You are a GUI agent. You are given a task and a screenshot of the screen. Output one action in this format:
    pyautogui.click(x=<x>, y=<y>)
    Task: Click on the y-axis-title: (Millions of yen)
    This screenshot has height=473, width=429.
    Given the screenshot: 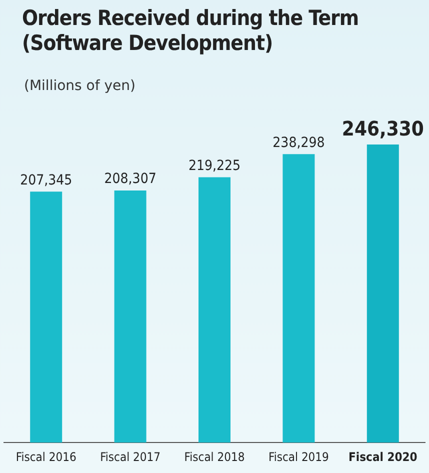 What is the action you would take?
    pyautogui.click(x=80, y=86)
    